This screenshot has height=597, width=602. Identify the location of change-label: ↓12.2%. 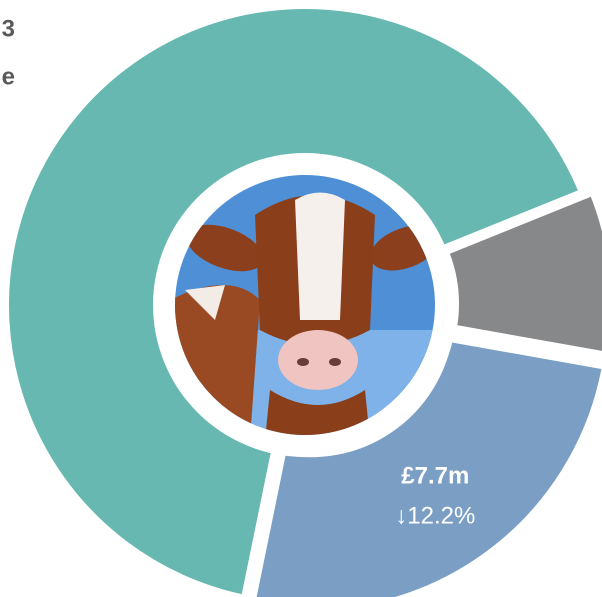
(435, 515).